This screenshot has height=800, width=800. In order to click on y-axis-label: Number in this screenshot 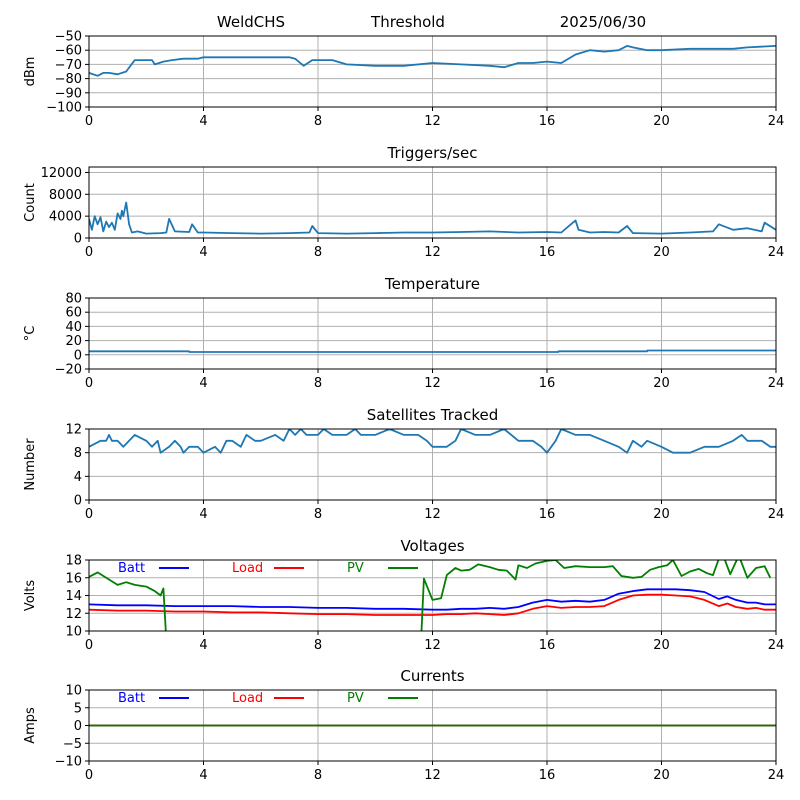, I will do `click(30, 464)`.